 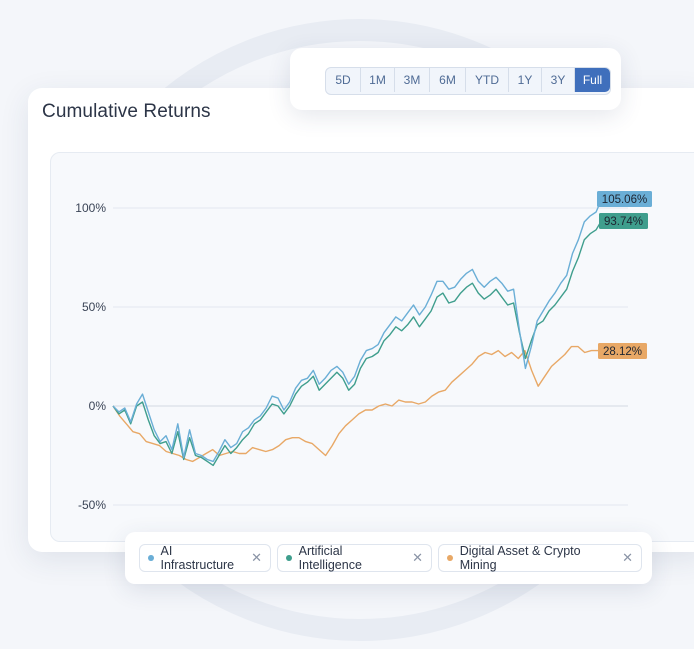 I want to click on range-selector: 5D 1M 3M 6M YTD 1Y 3Y Full, so click(x=468, y=81).